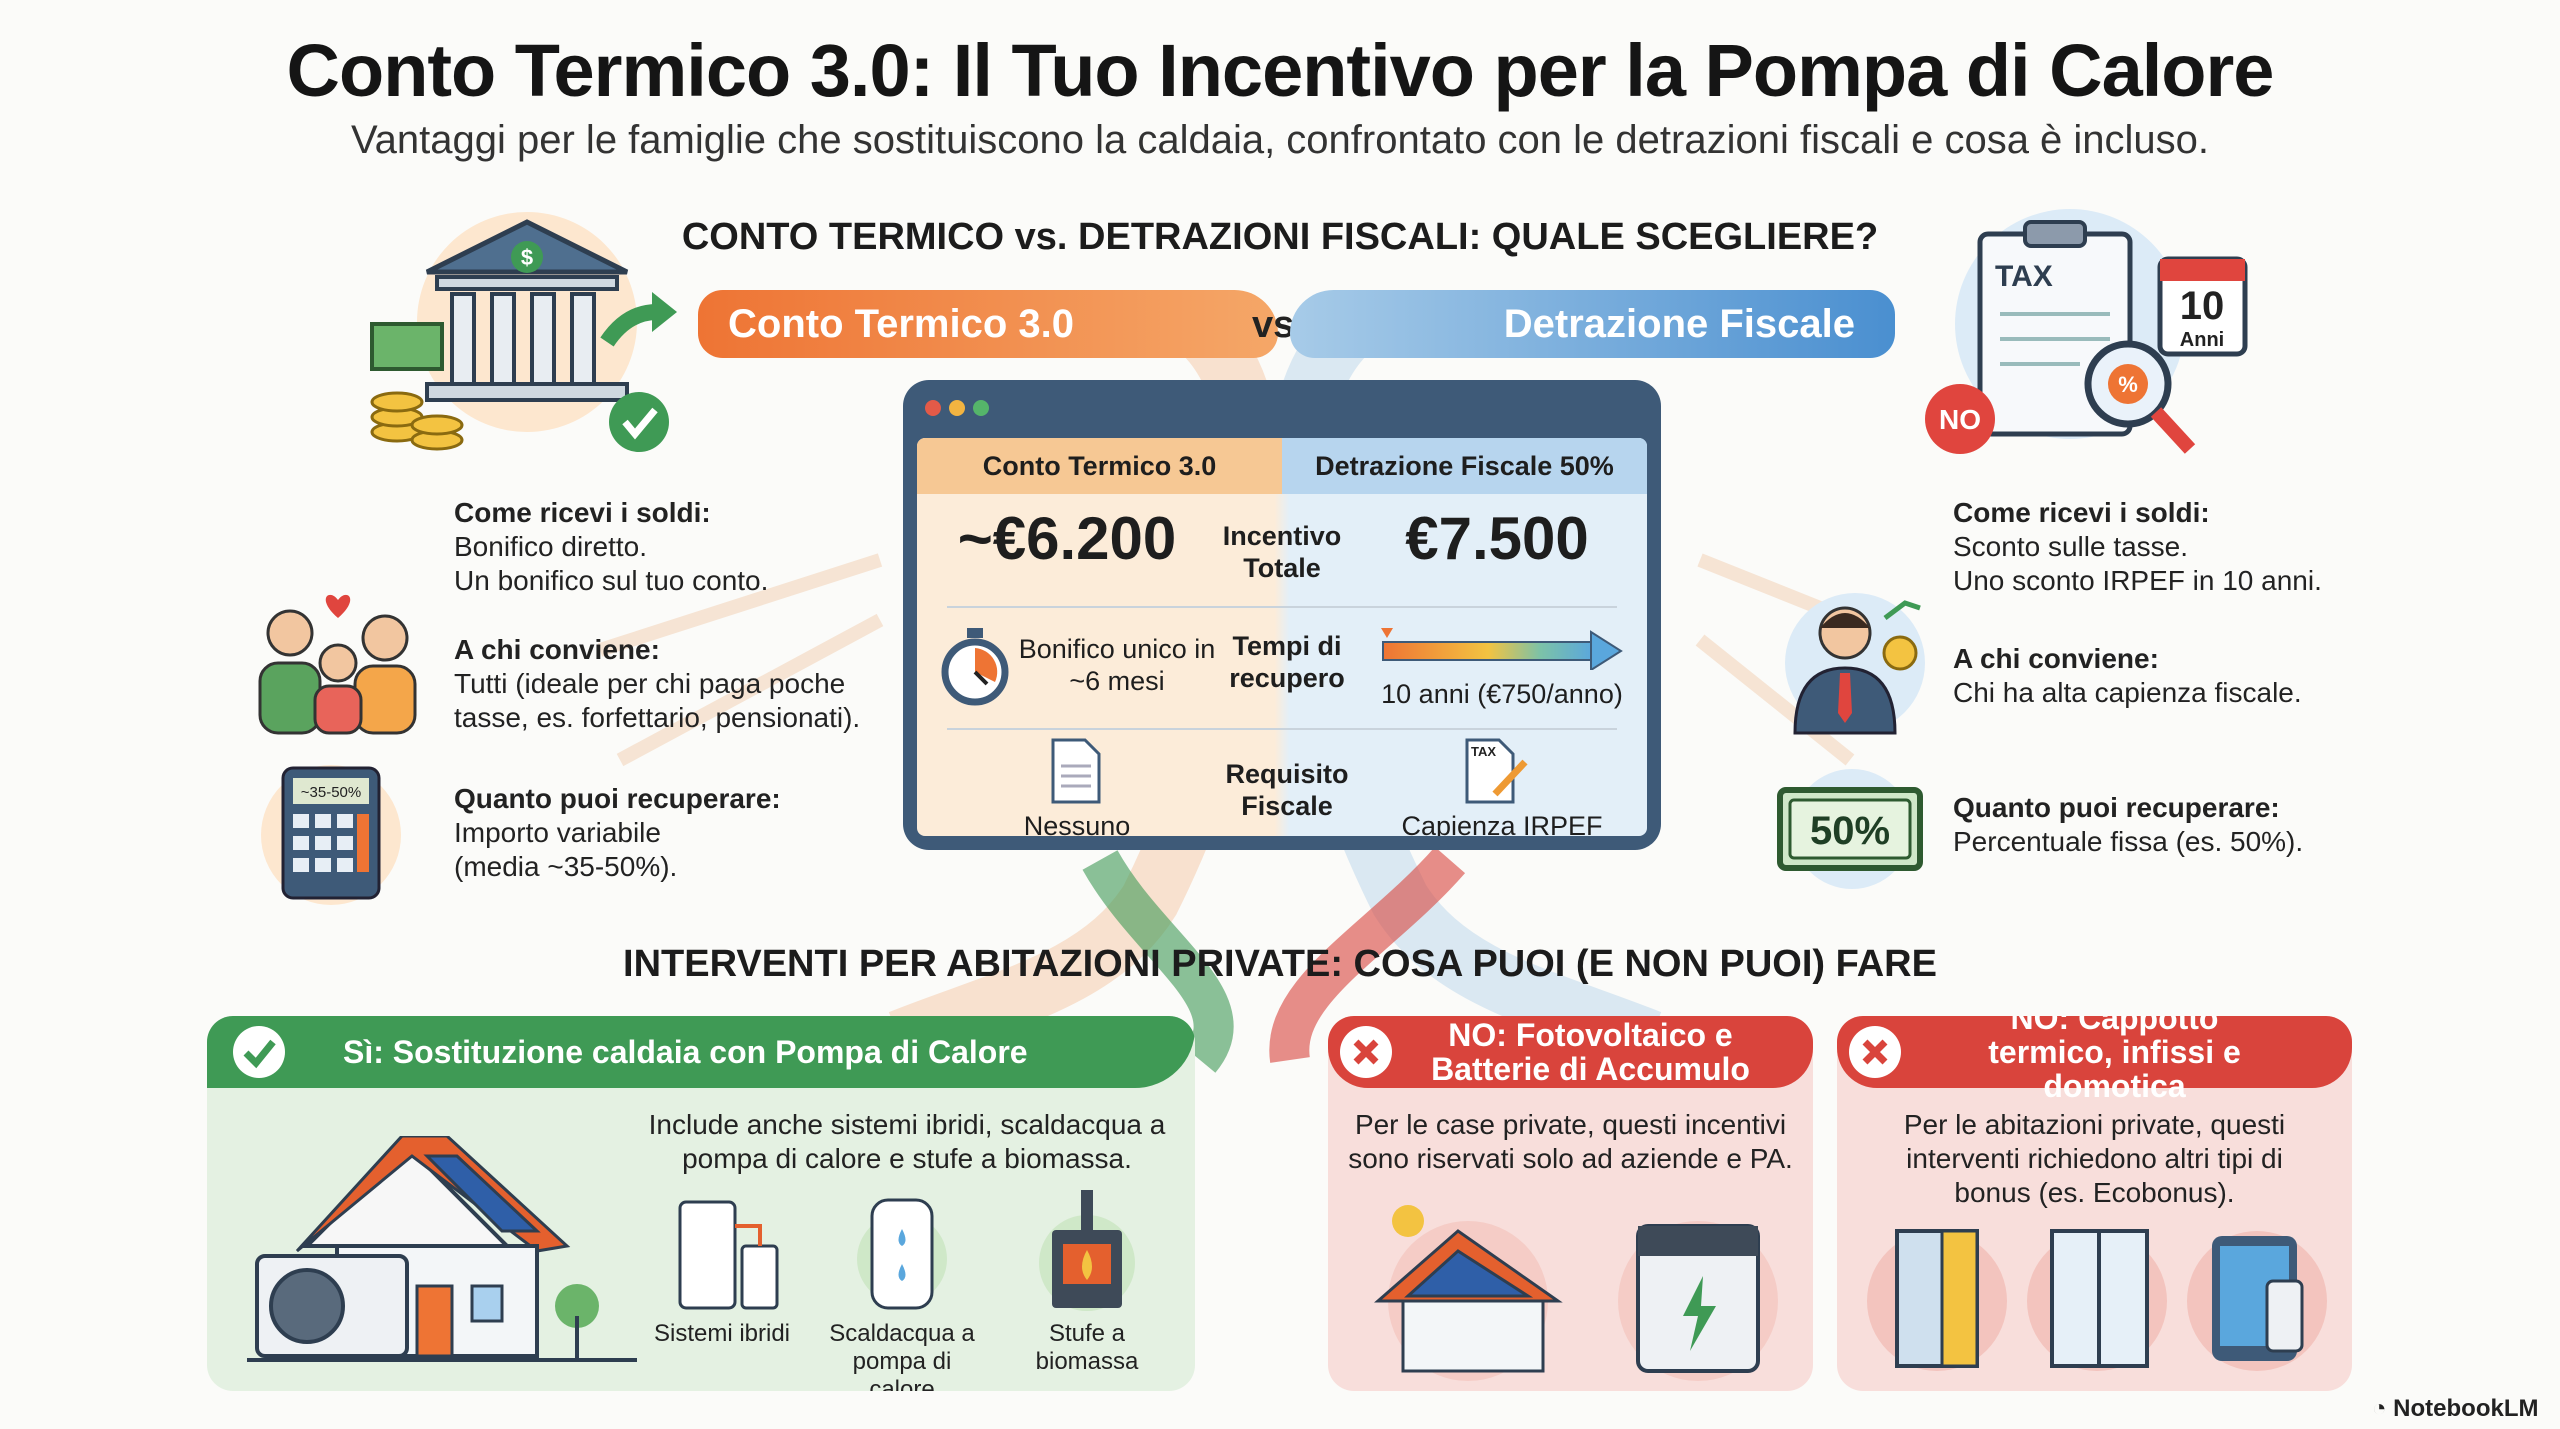 This screenshot has width=2560, height=1429. I want to click on item-water-heater-label: Scaldacqua a pompa di calore, so click(902, 1355).